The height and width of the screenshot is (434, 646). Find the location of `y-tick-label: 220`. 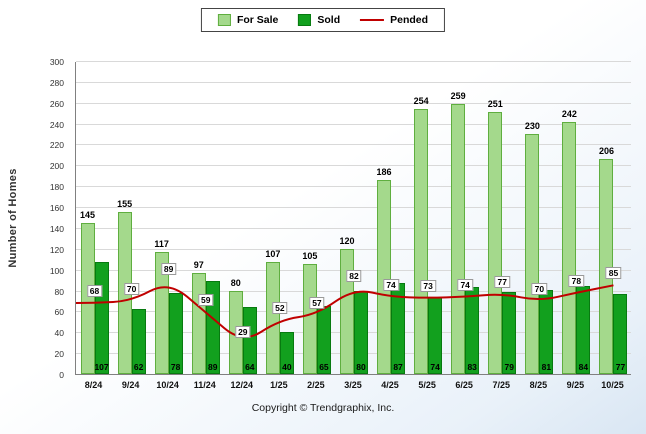

y-tick-label: 220 is located at coordinates (56, 145).